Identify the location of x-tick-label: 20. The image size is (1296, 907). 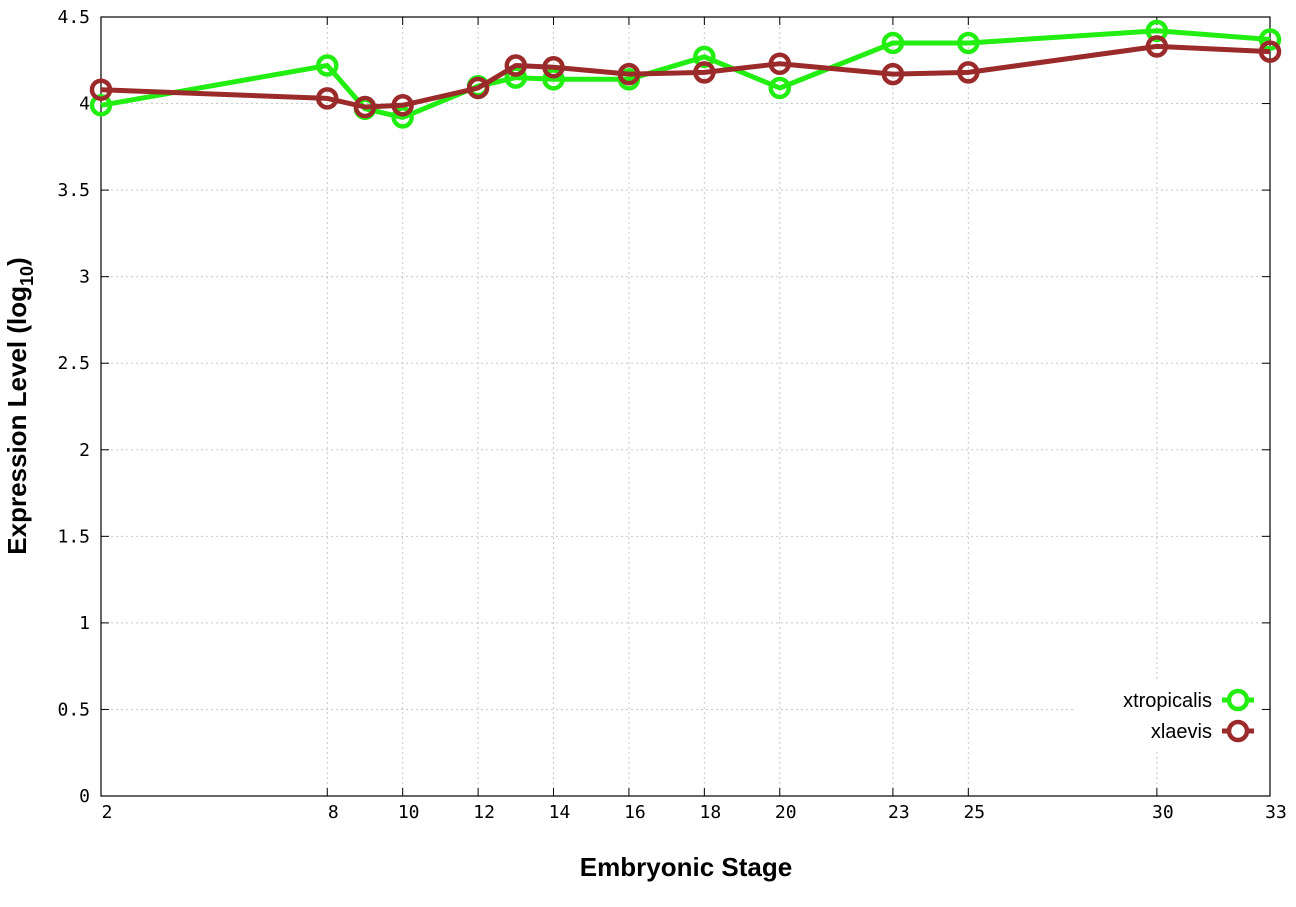
(786, 812).